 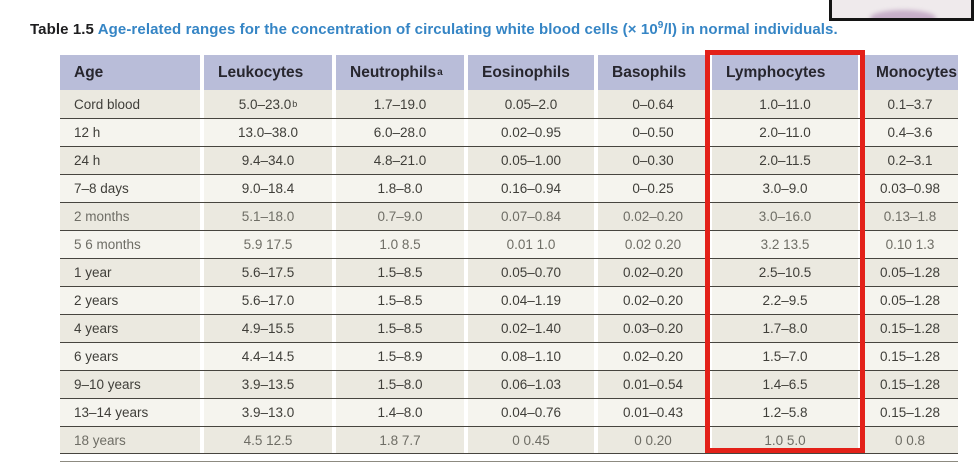 What do you see at coordinates (268, 216) in the screenshot?
I see `value-cell: 5.1–18.0` at bounding box center [268, 216].